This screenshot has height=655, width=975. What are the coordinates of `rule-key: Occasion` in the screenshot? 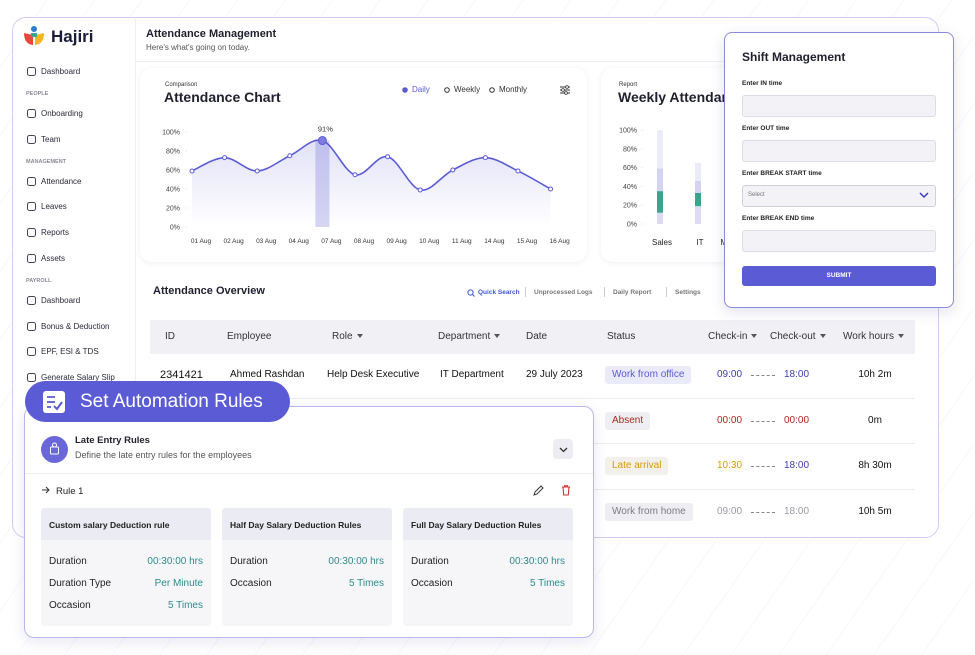 It's located at (432, 583).